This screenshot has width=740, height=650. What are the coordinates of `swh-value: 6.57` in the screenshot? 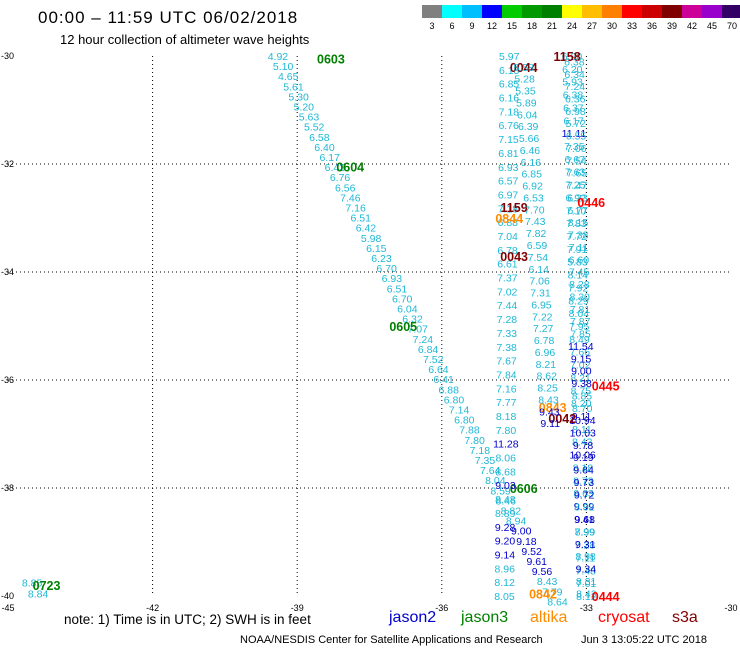 It's located at (508, 182).